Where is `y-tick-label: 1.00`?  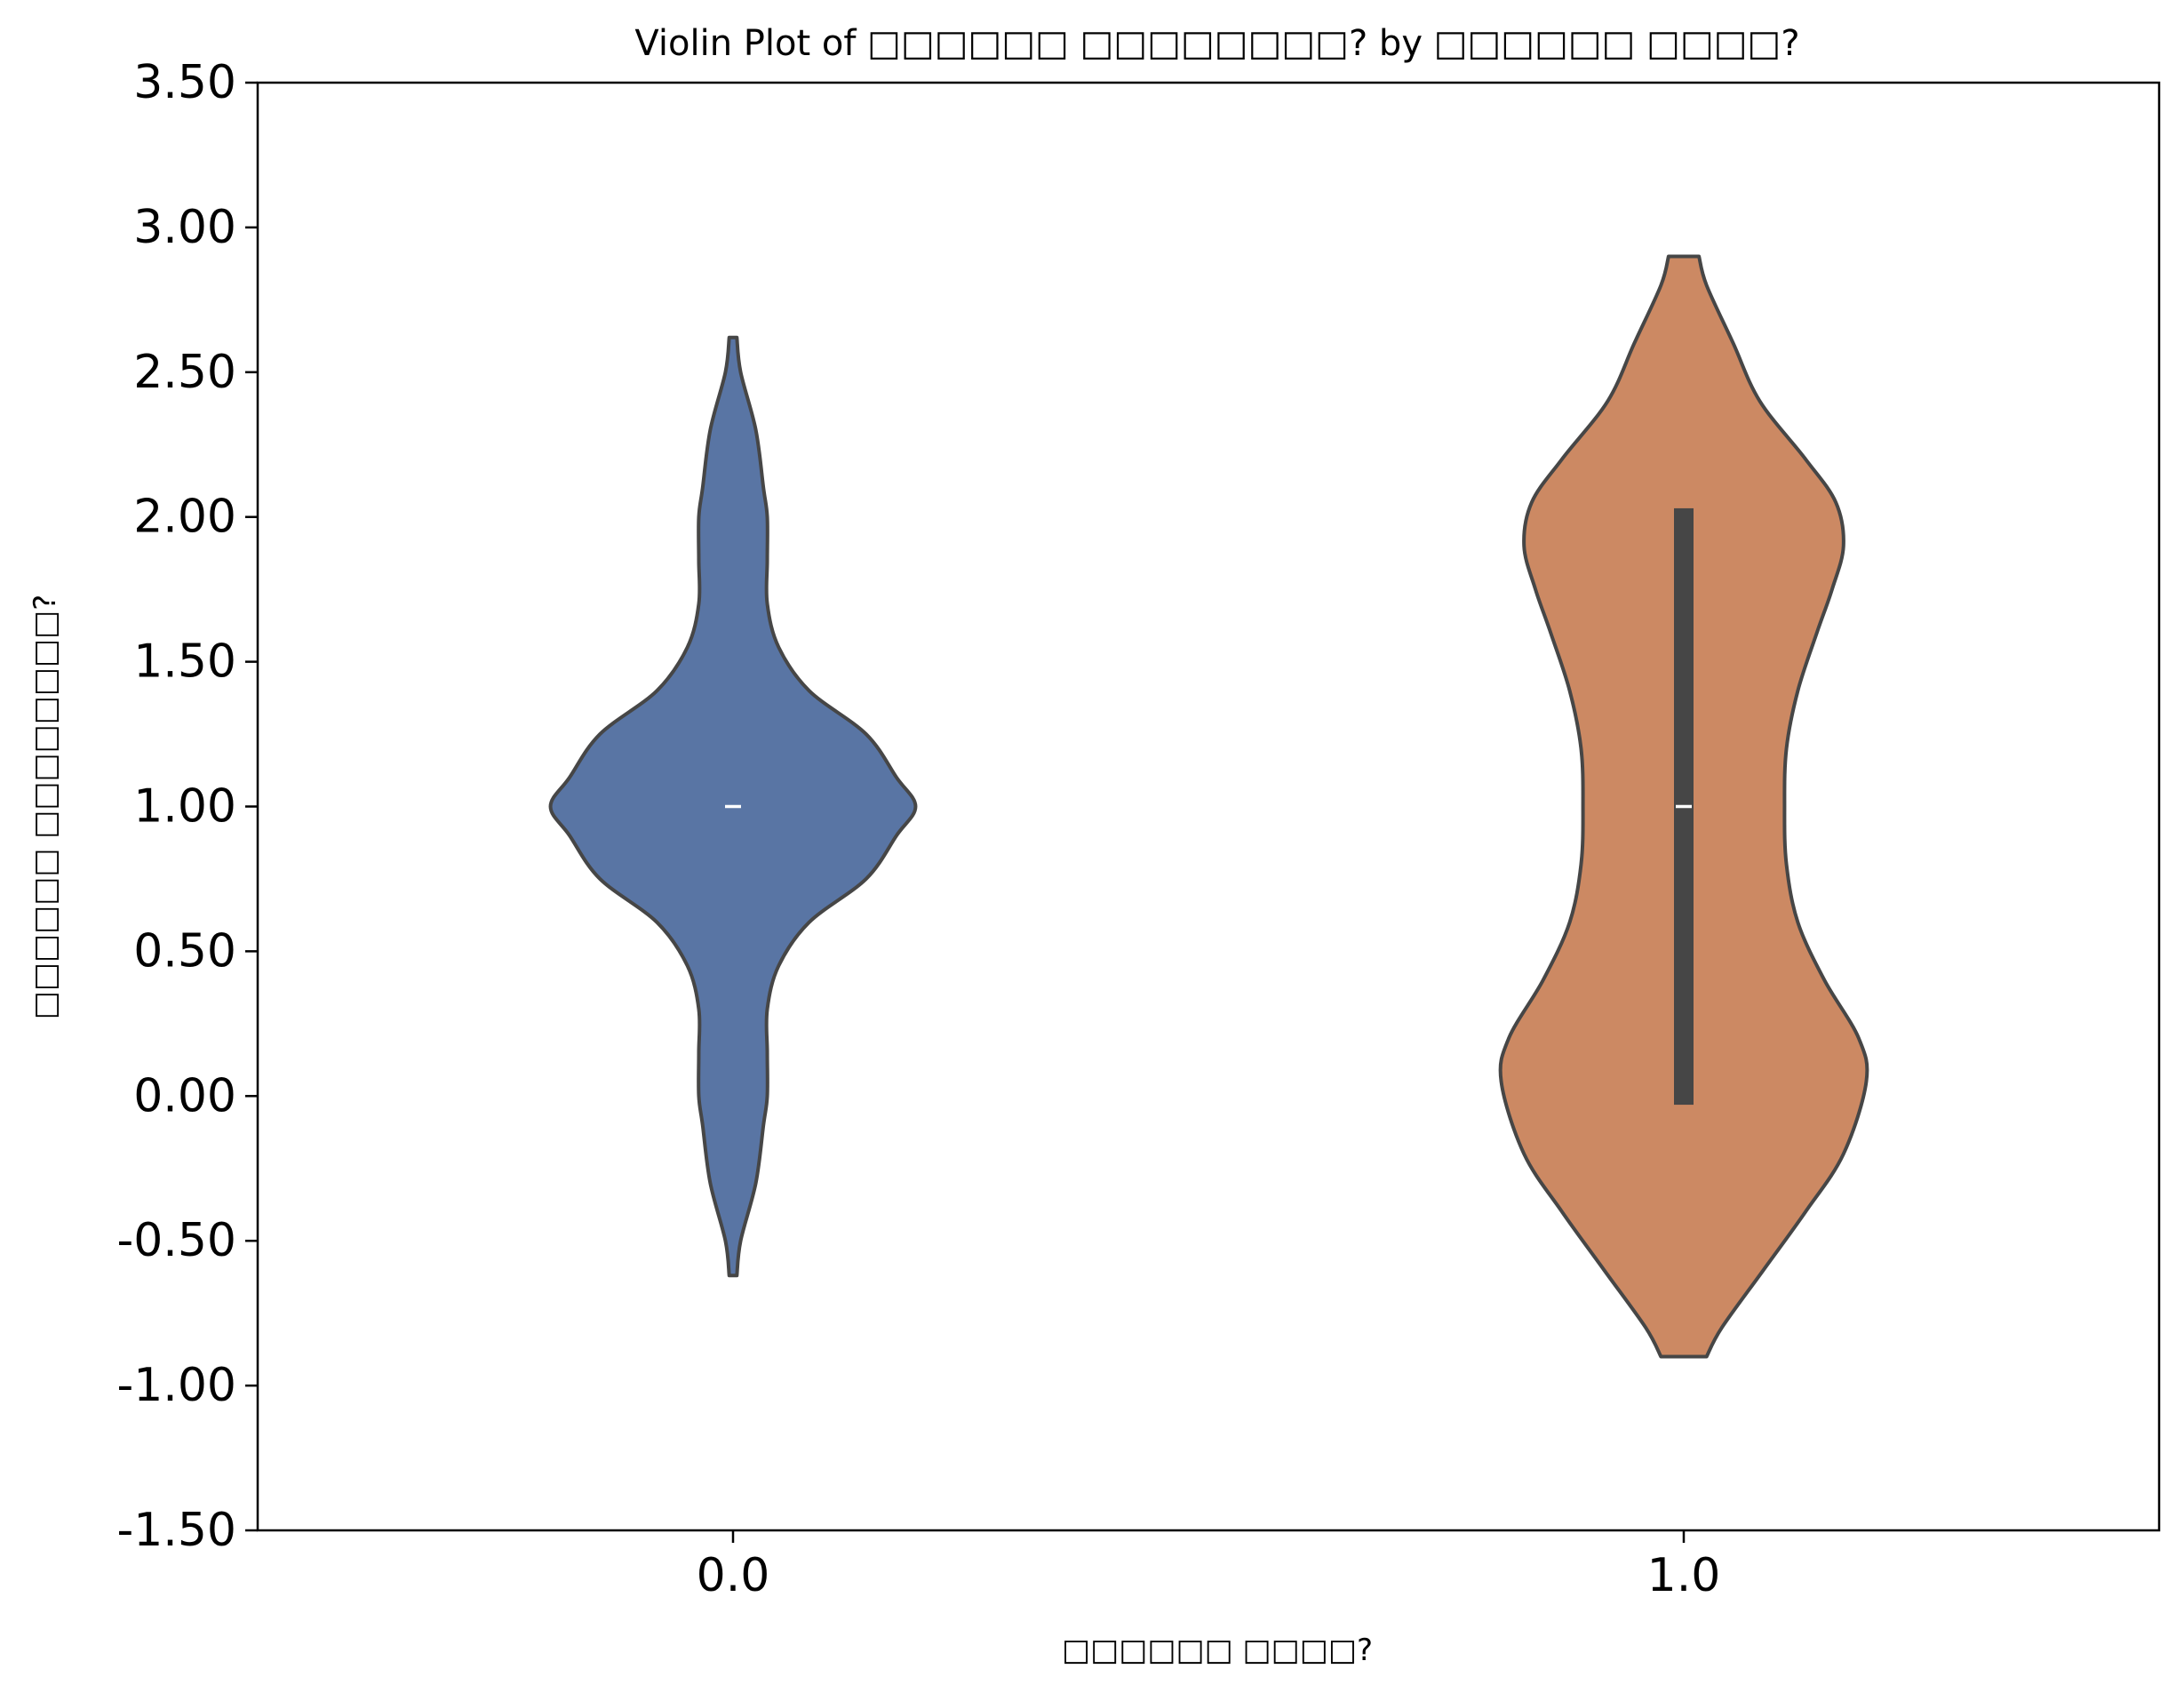 y-tick-label: 1.00 is located at coordinates (184, 807).